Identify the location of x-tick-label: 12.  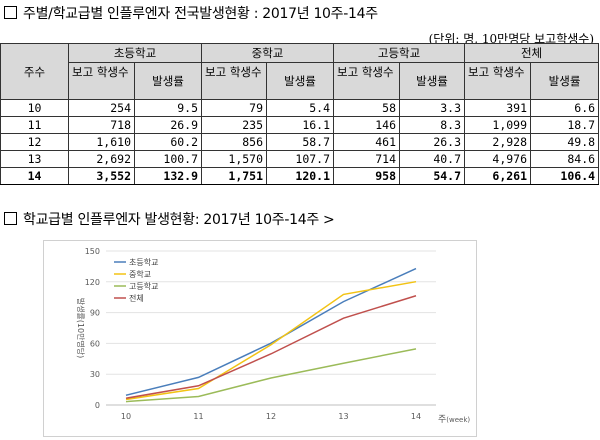
(271, 416).